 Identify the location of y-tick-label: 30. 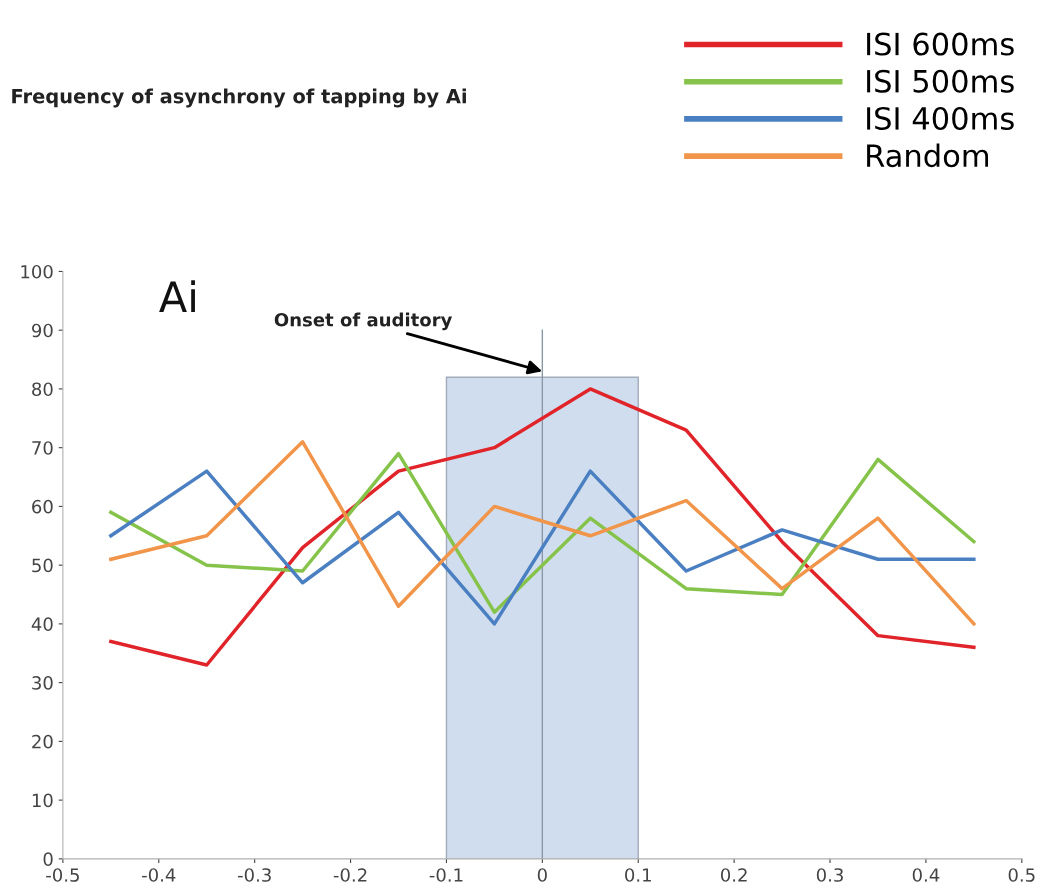
(42, 683).